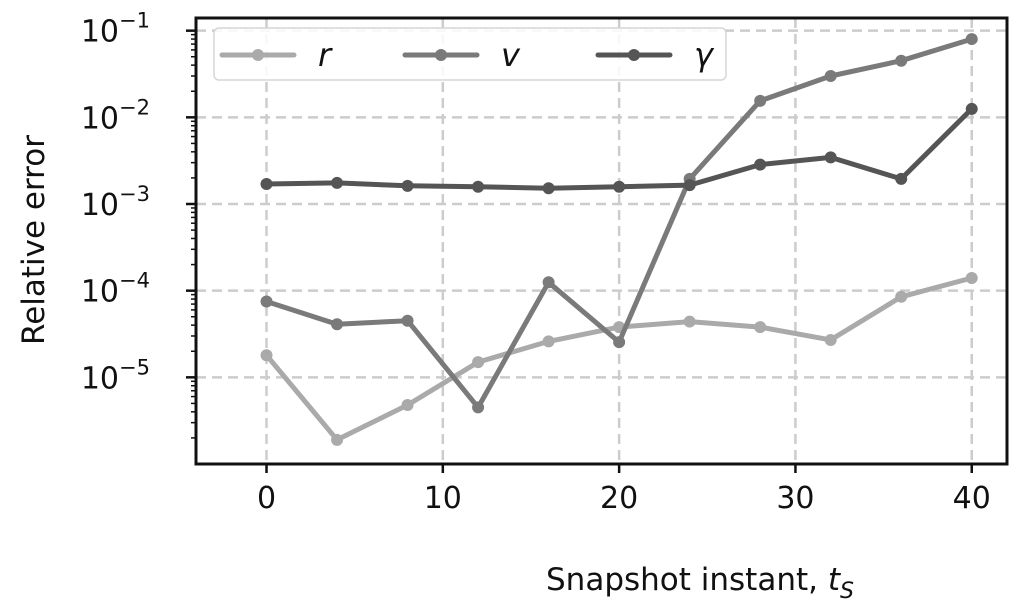 The height and width of the screenshot is (609, 1024). Describe the element at coordinates (115, 115) in the screenshot. I see `y-tick-label: 10⁻²` at that location.